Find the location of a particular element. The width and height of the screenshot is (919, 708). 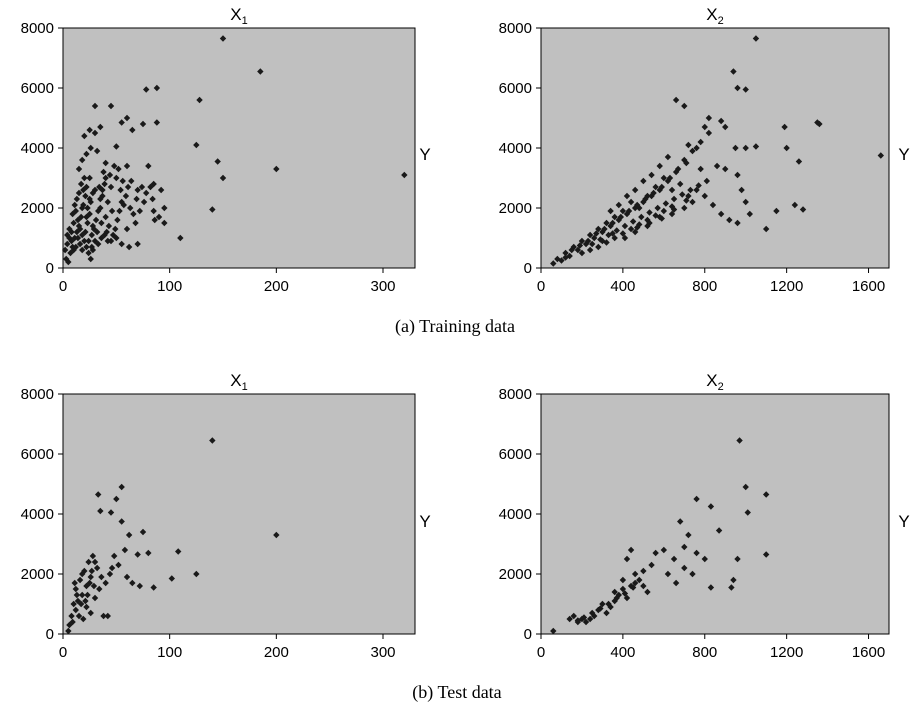

x-tick-label: 1200 is located at coordinates (786, 286).